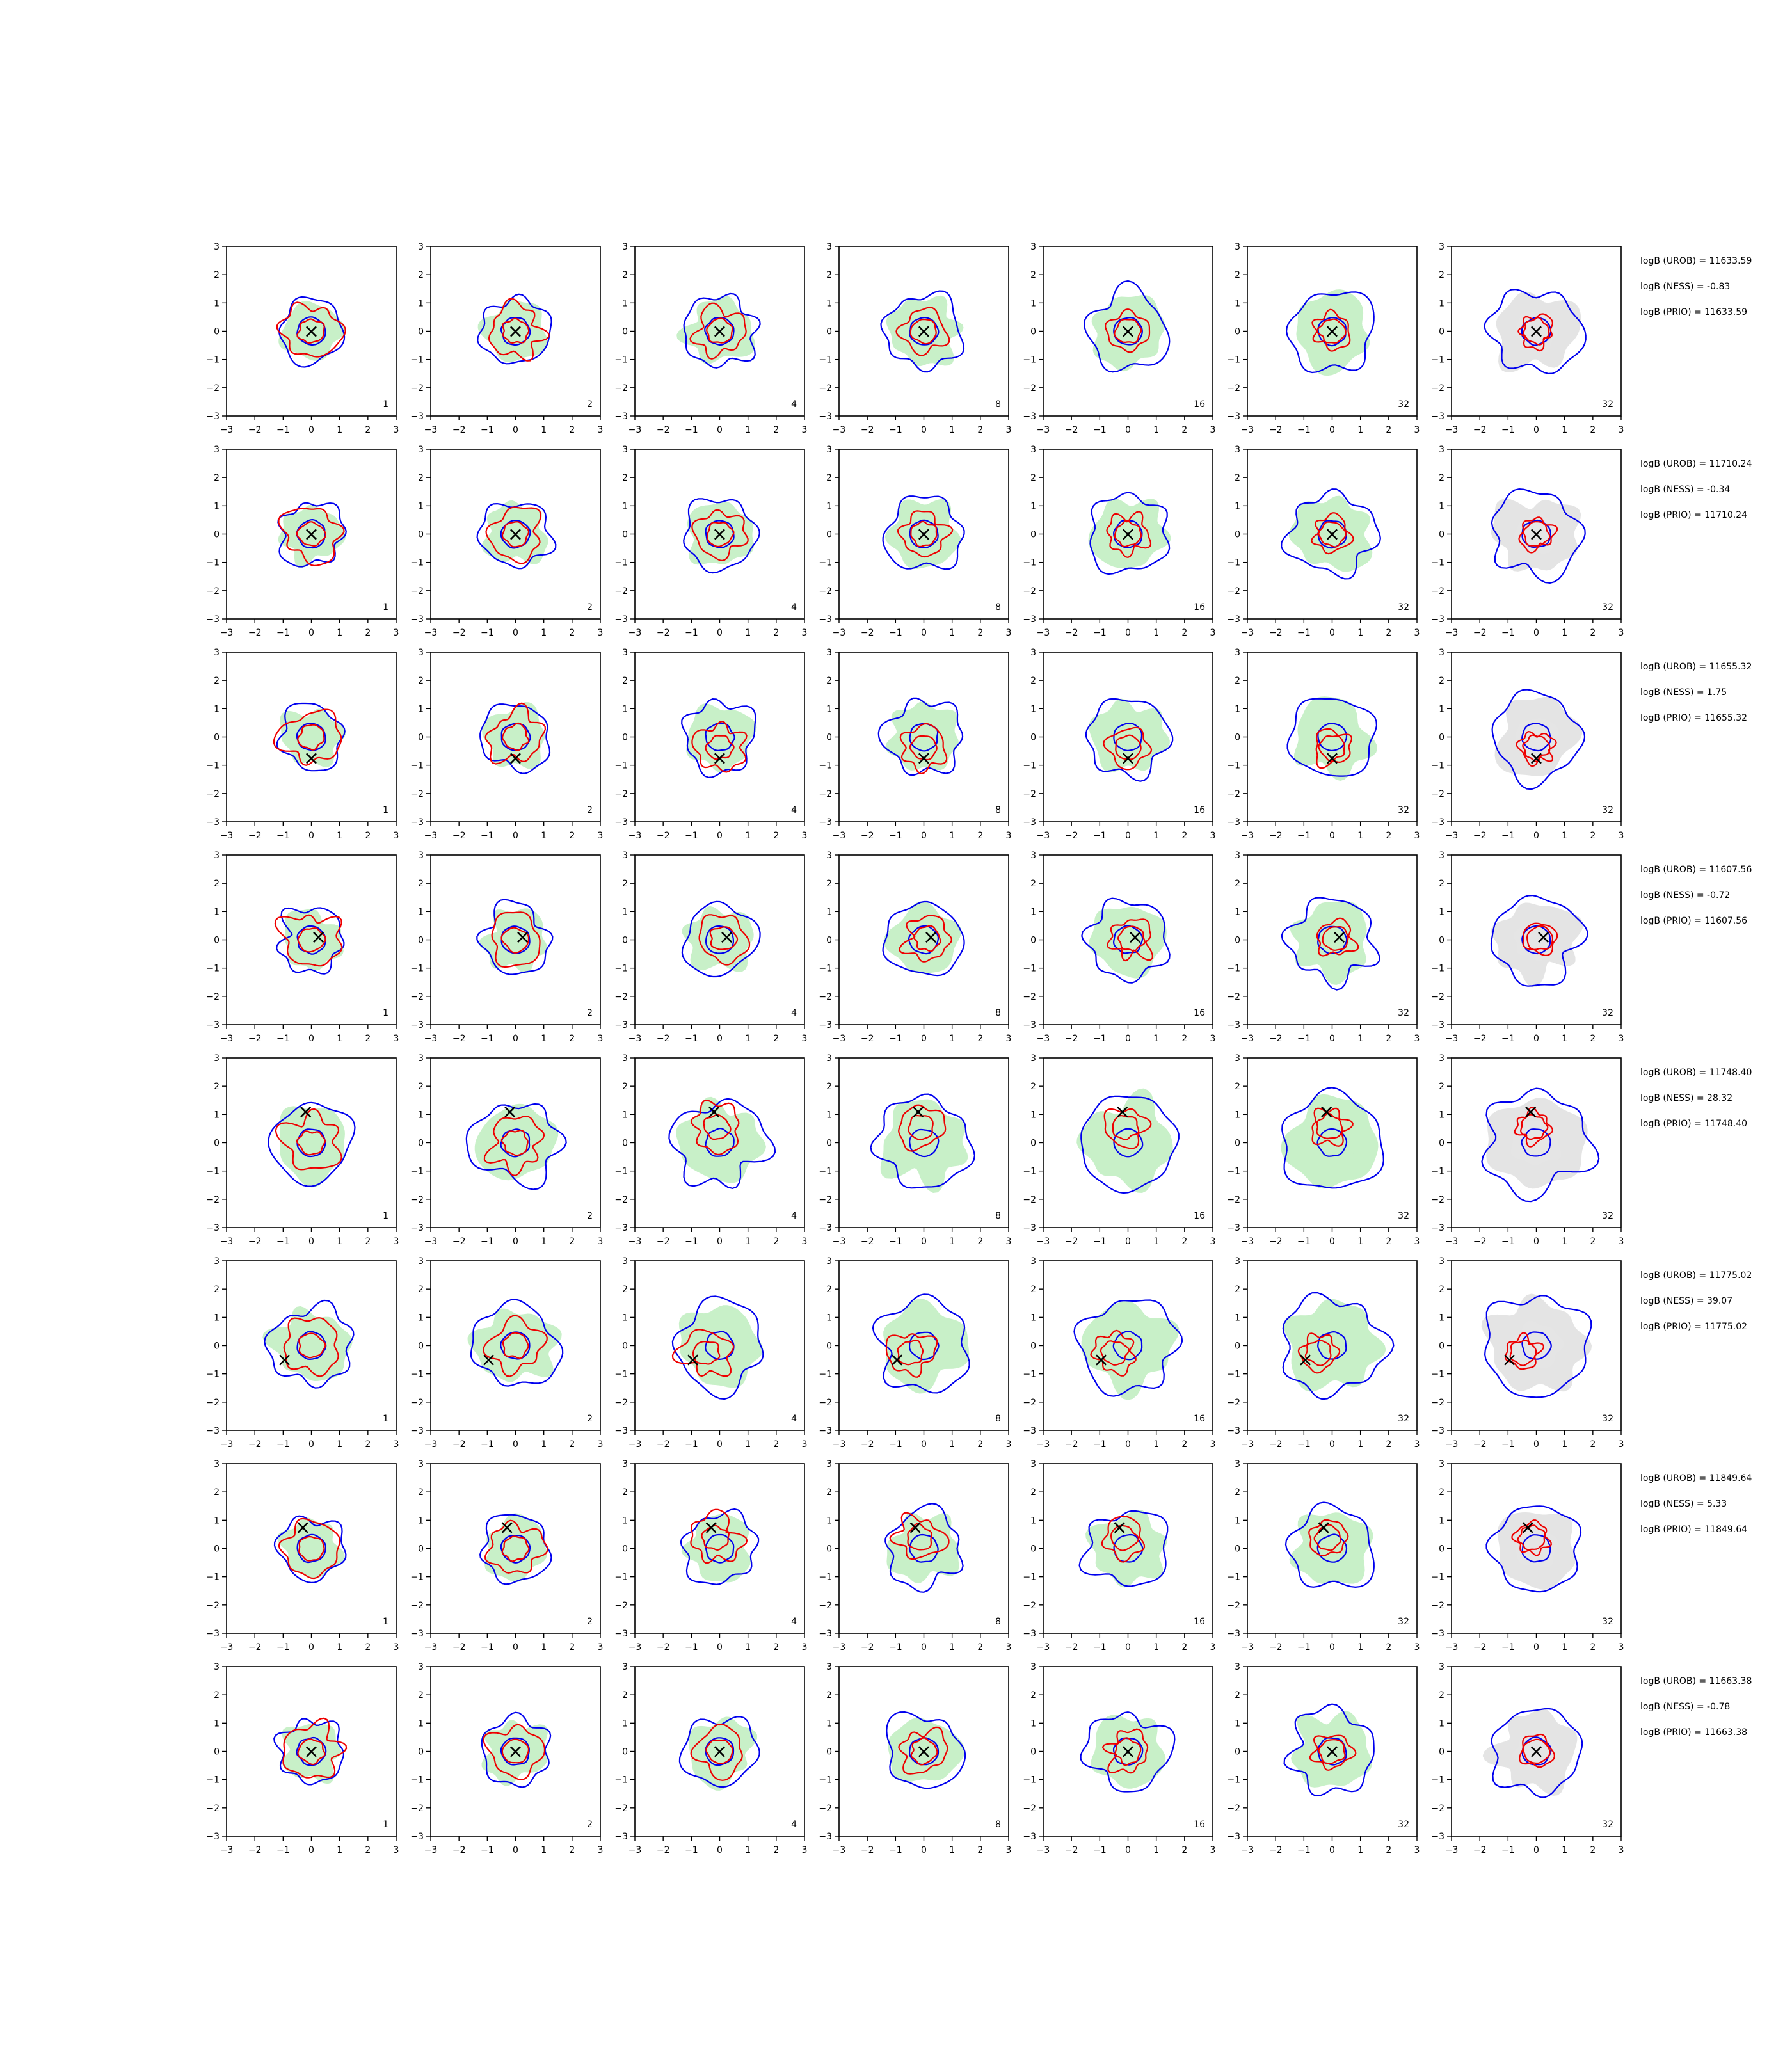 This screenshot has height=2048, width=1792. What do you see at coordinates (915, 541) in the screenshot?
I see `panel-r2-c4: × −3−3 −2 −2 −1 −1 0 0 1 1 2 2 3 3 8` at bounding box center [915, 541].